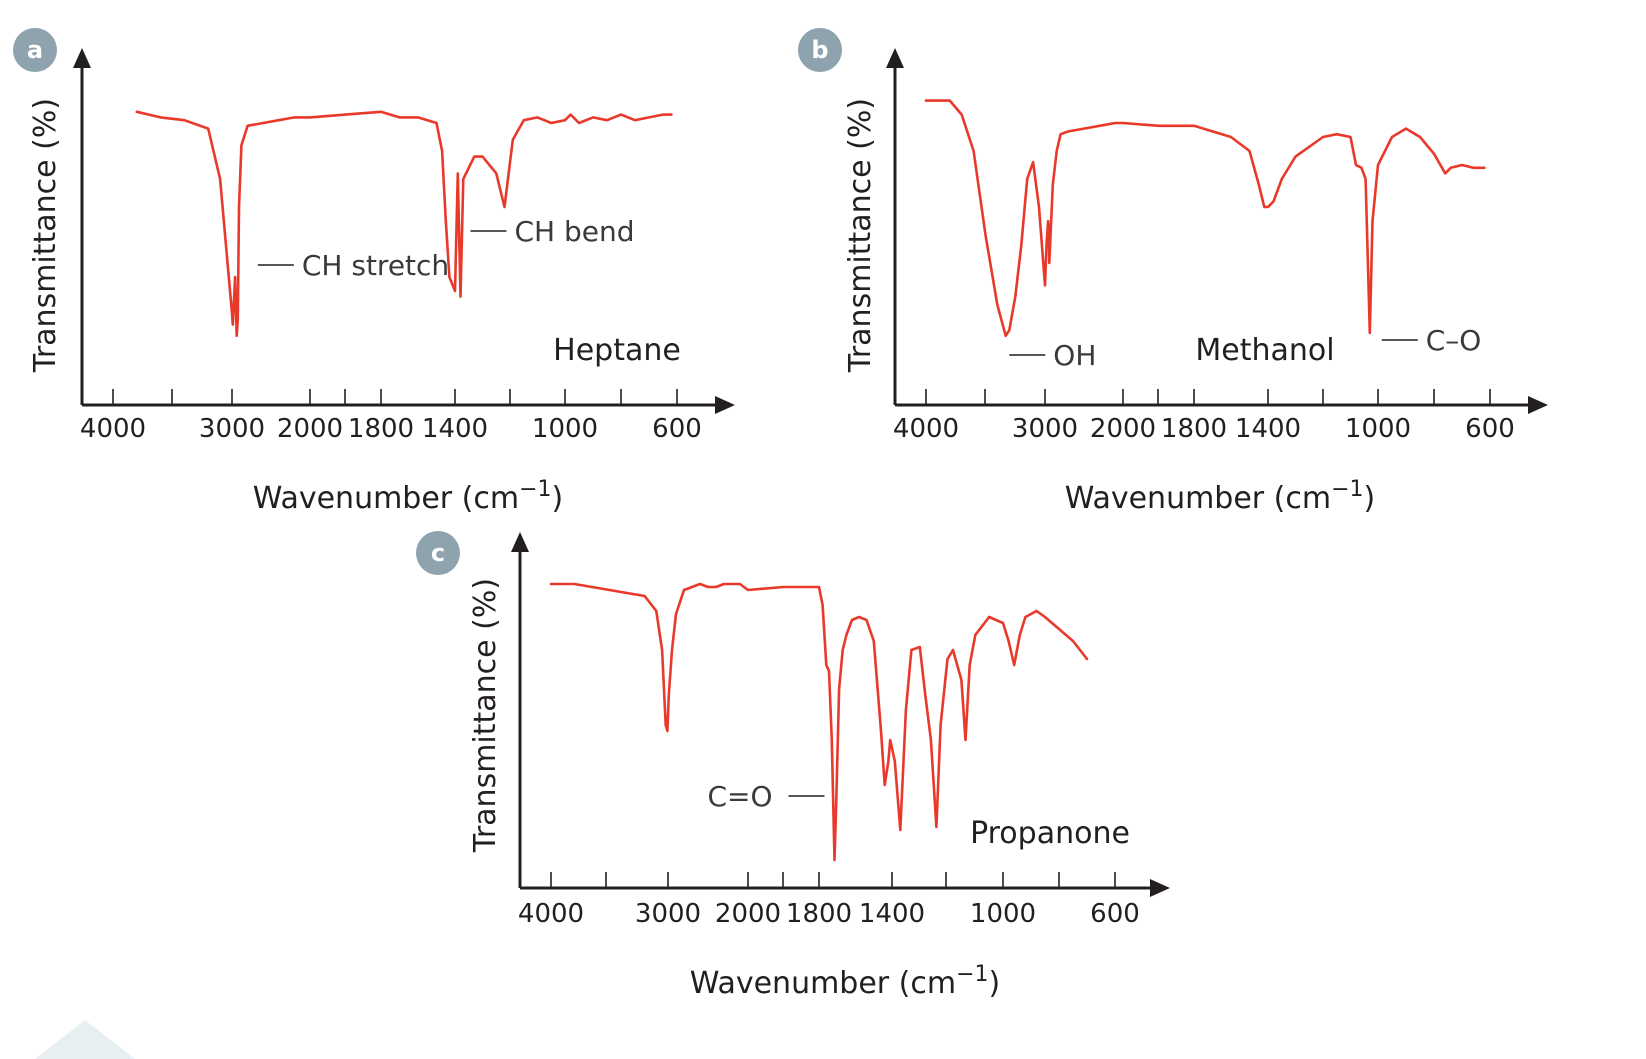 This screenshot has height=1059, width=1646. I want to click on annotations: CH stretch CH bend, so click(446, 248).